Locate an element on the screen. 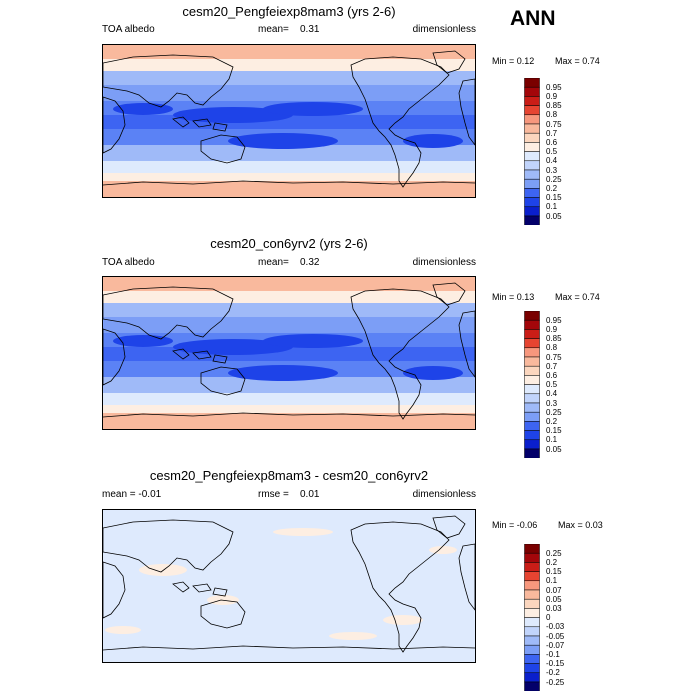 This screenshot has width=700, height=700. colorbar-tick-label: -0.15 is located at coordinates (555, 664).